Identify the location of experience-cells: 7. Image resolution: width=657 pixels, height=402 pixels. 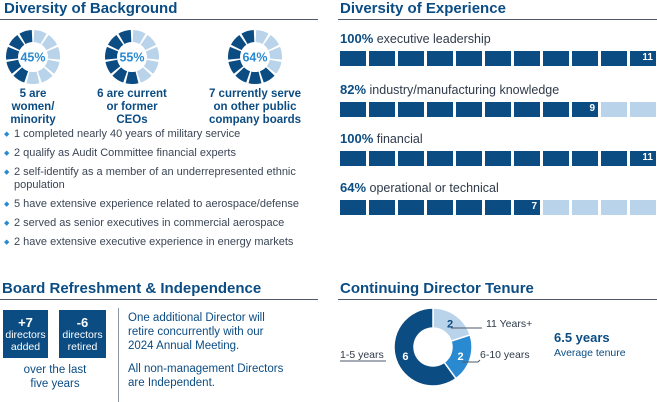
(498, 207).